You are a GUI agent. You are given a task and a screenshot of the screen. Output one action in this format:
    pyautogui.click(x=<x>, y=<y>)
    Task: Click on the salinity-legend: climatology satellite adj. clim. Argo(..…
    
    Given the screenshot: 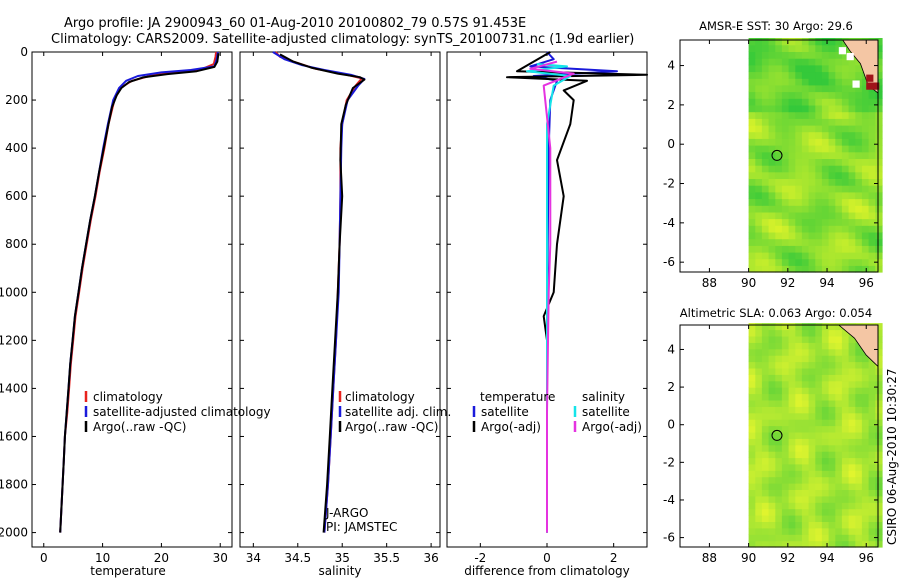 What is the action you would take?
    pyautogui.click(x=394, y=412)
    